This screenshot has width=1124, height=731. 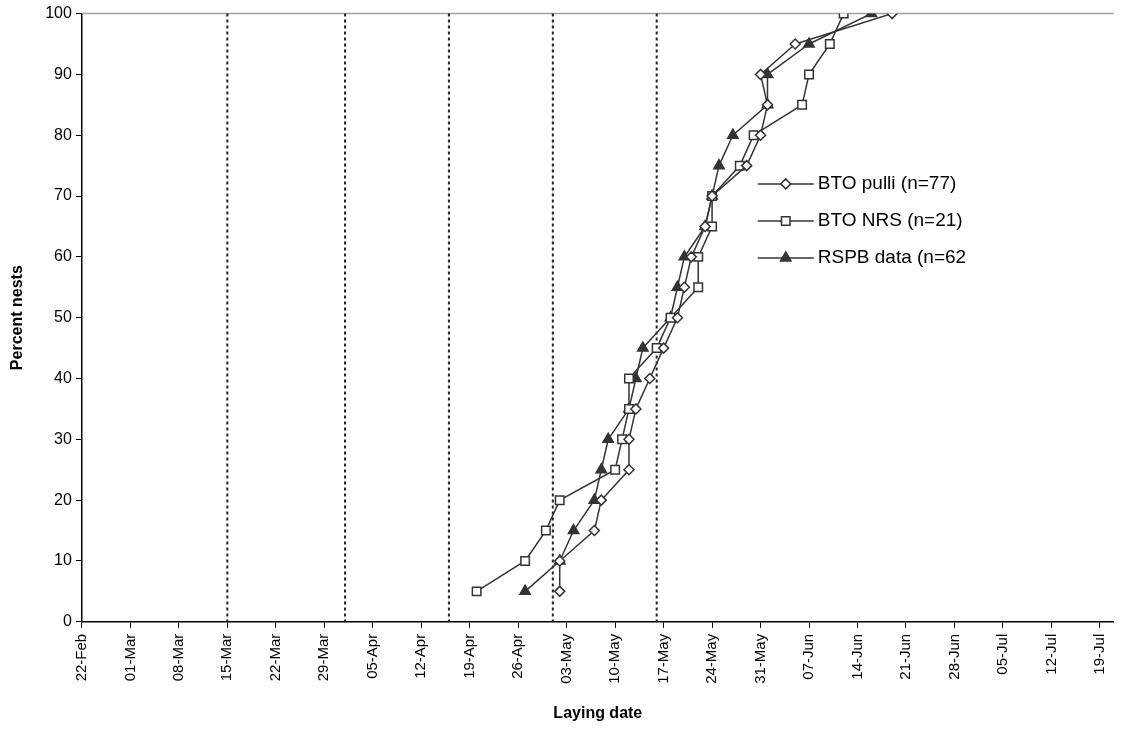 What do you see at coordinates (890, 220) in the screenshot?
I see `legend-label: BTO NRS (n=21)` at bounding box center [890, 220].